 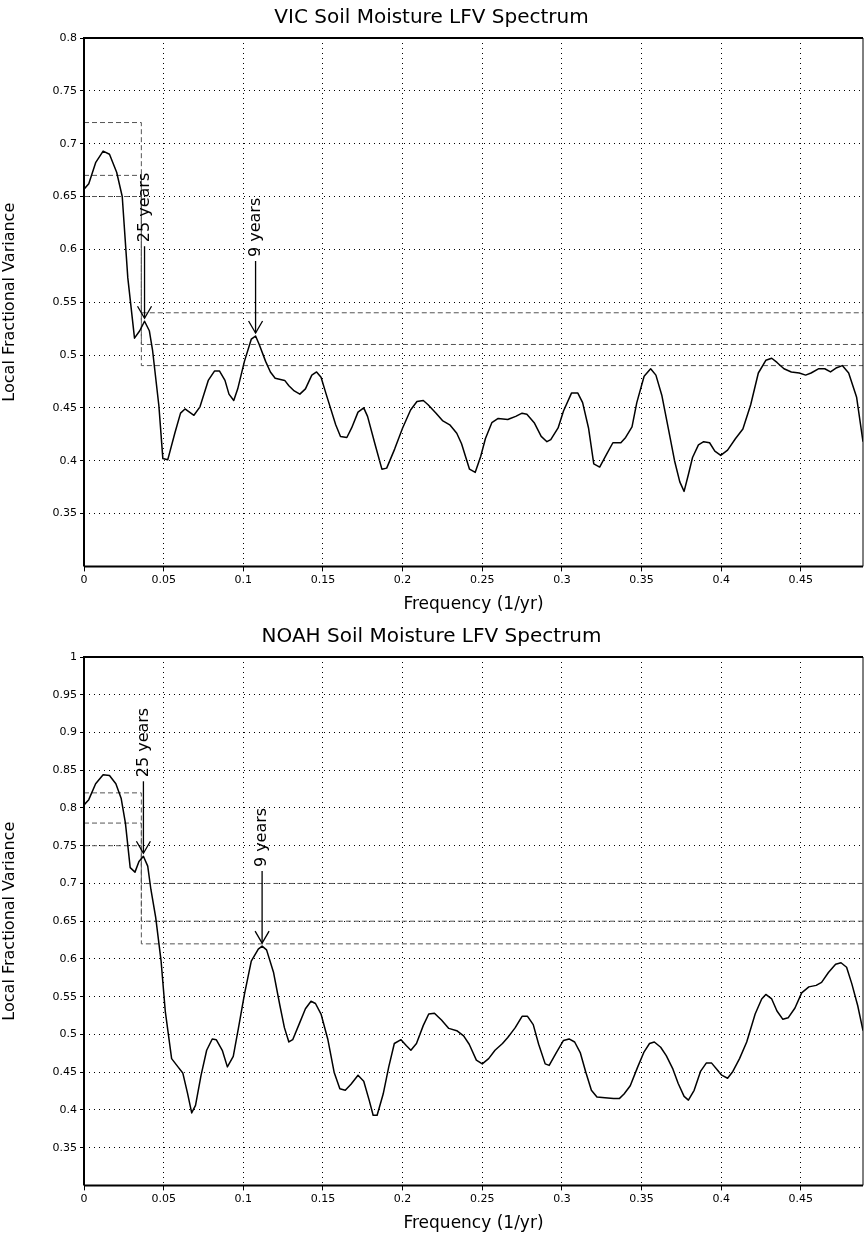 I want to click on chart-title: NOAH Soil Moisture LFV Spectrum, so click(x=431, y=635).